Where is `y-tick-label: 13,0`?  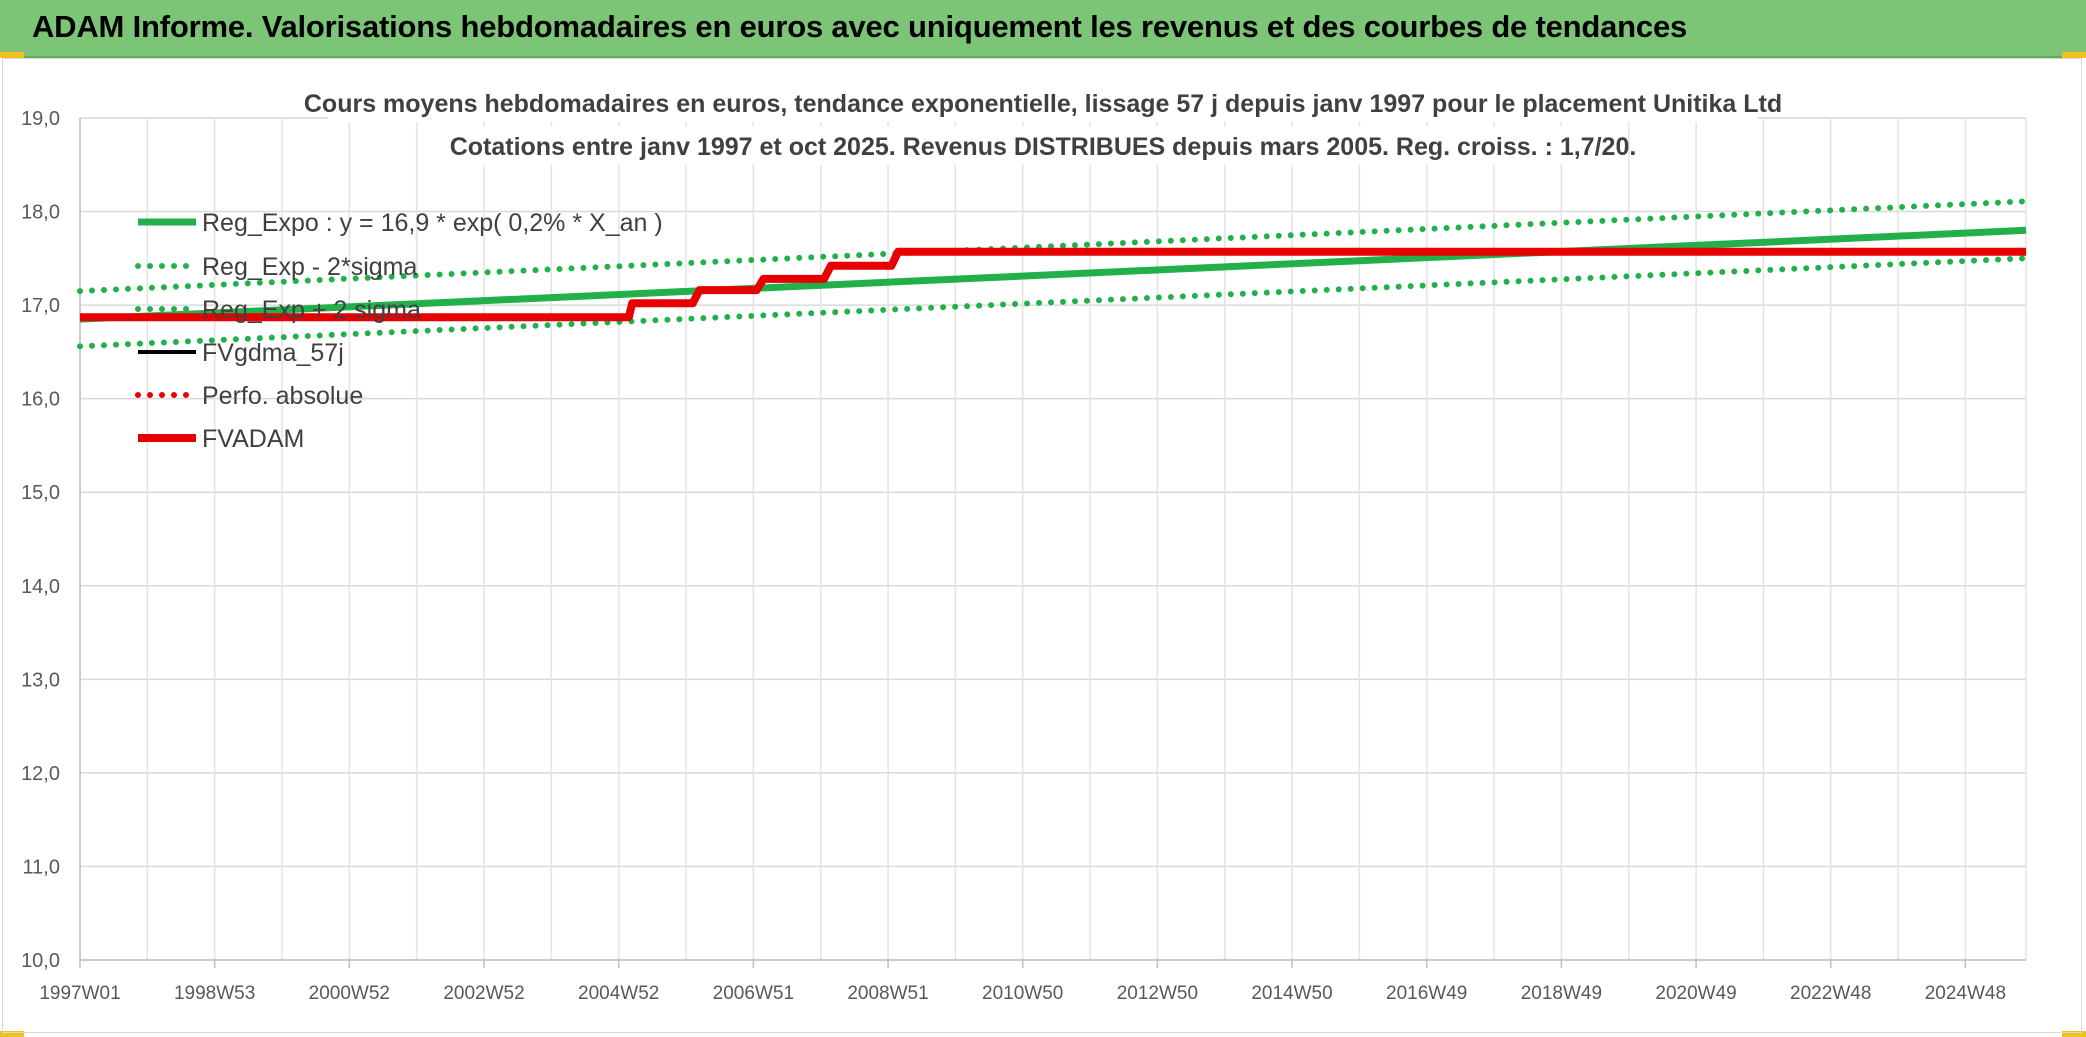 y-tick-label: 13,0 is located at coordinates (40, 680).